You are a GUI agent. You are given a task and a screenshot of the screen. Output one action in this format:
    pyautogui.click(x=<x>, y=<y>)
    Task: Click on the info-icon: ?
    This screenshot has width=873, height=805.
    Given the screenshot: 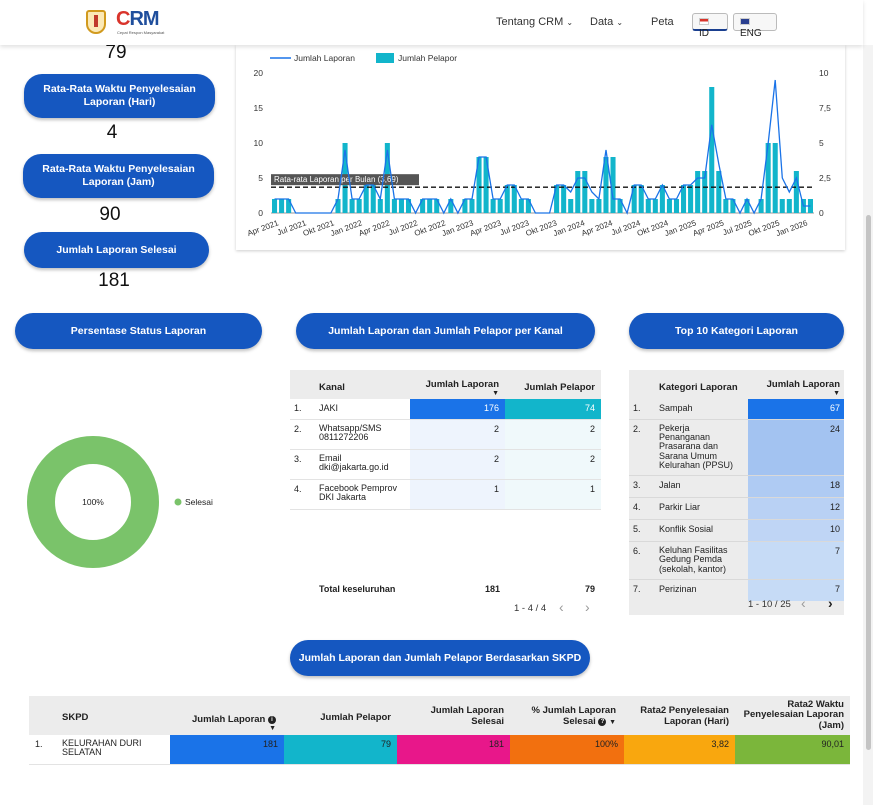 What is the action you would take?
    pyautogui.click(x=602, y=721)
    